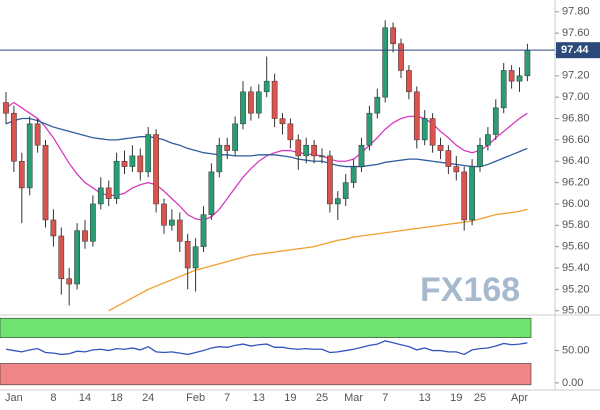 Image resolution: width=600 pixels, height=410 pixels. What do you see at coordinates (353, 398) in the screenshot?
I see `x-tick-label: Mar` at bounding box center [353, 398].